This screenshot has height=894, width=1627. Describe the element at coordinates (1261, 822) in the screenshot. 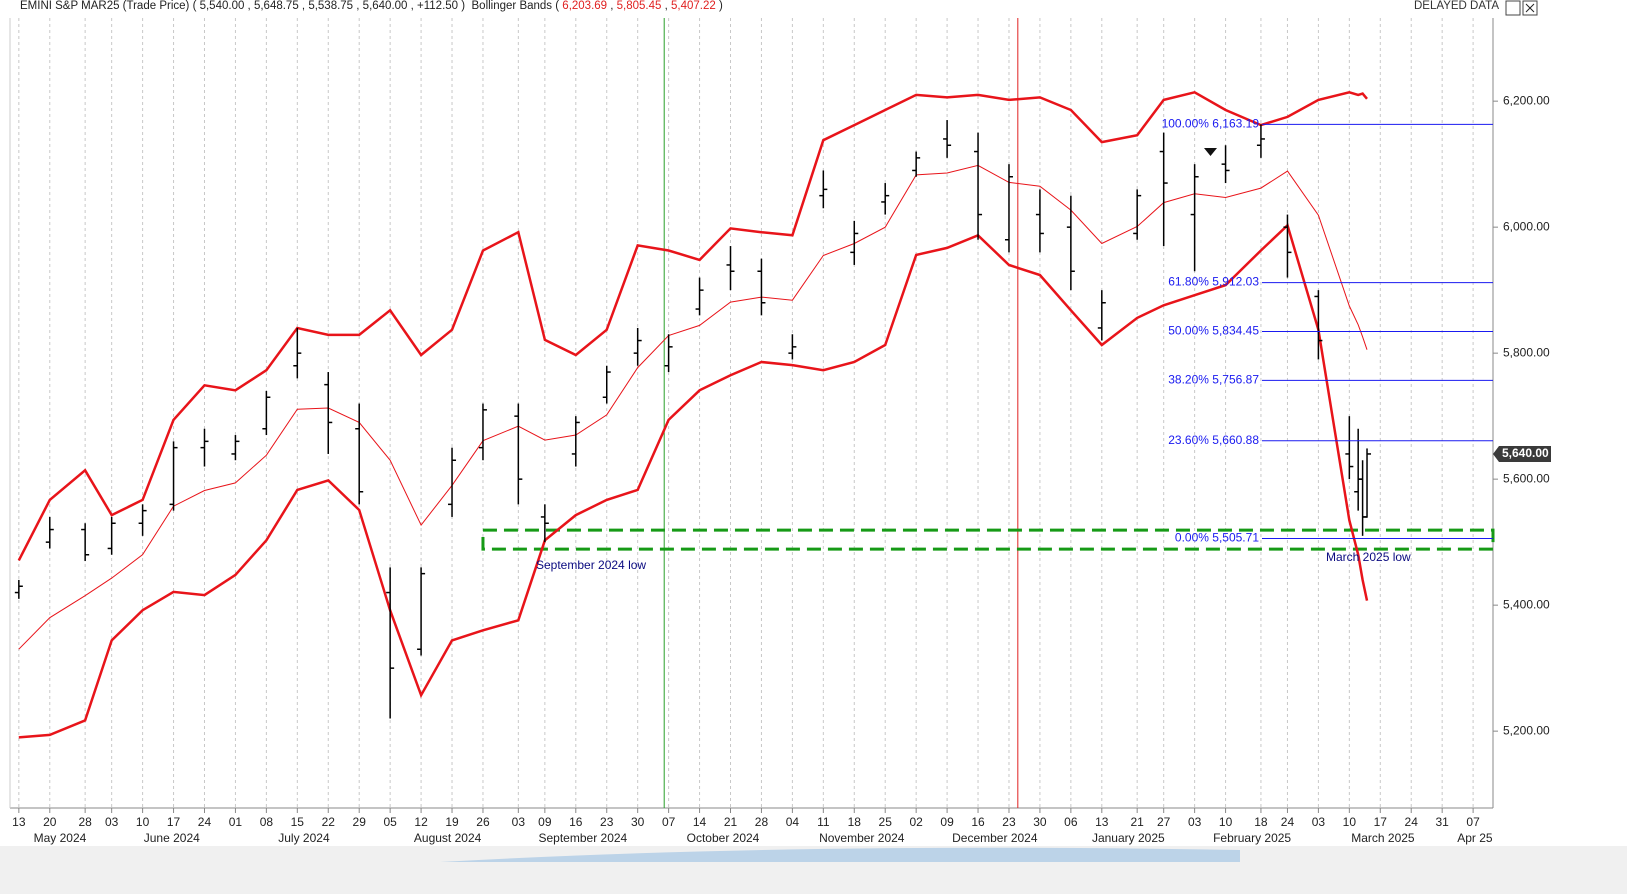

I see `x-tick-label: 18` at that location.